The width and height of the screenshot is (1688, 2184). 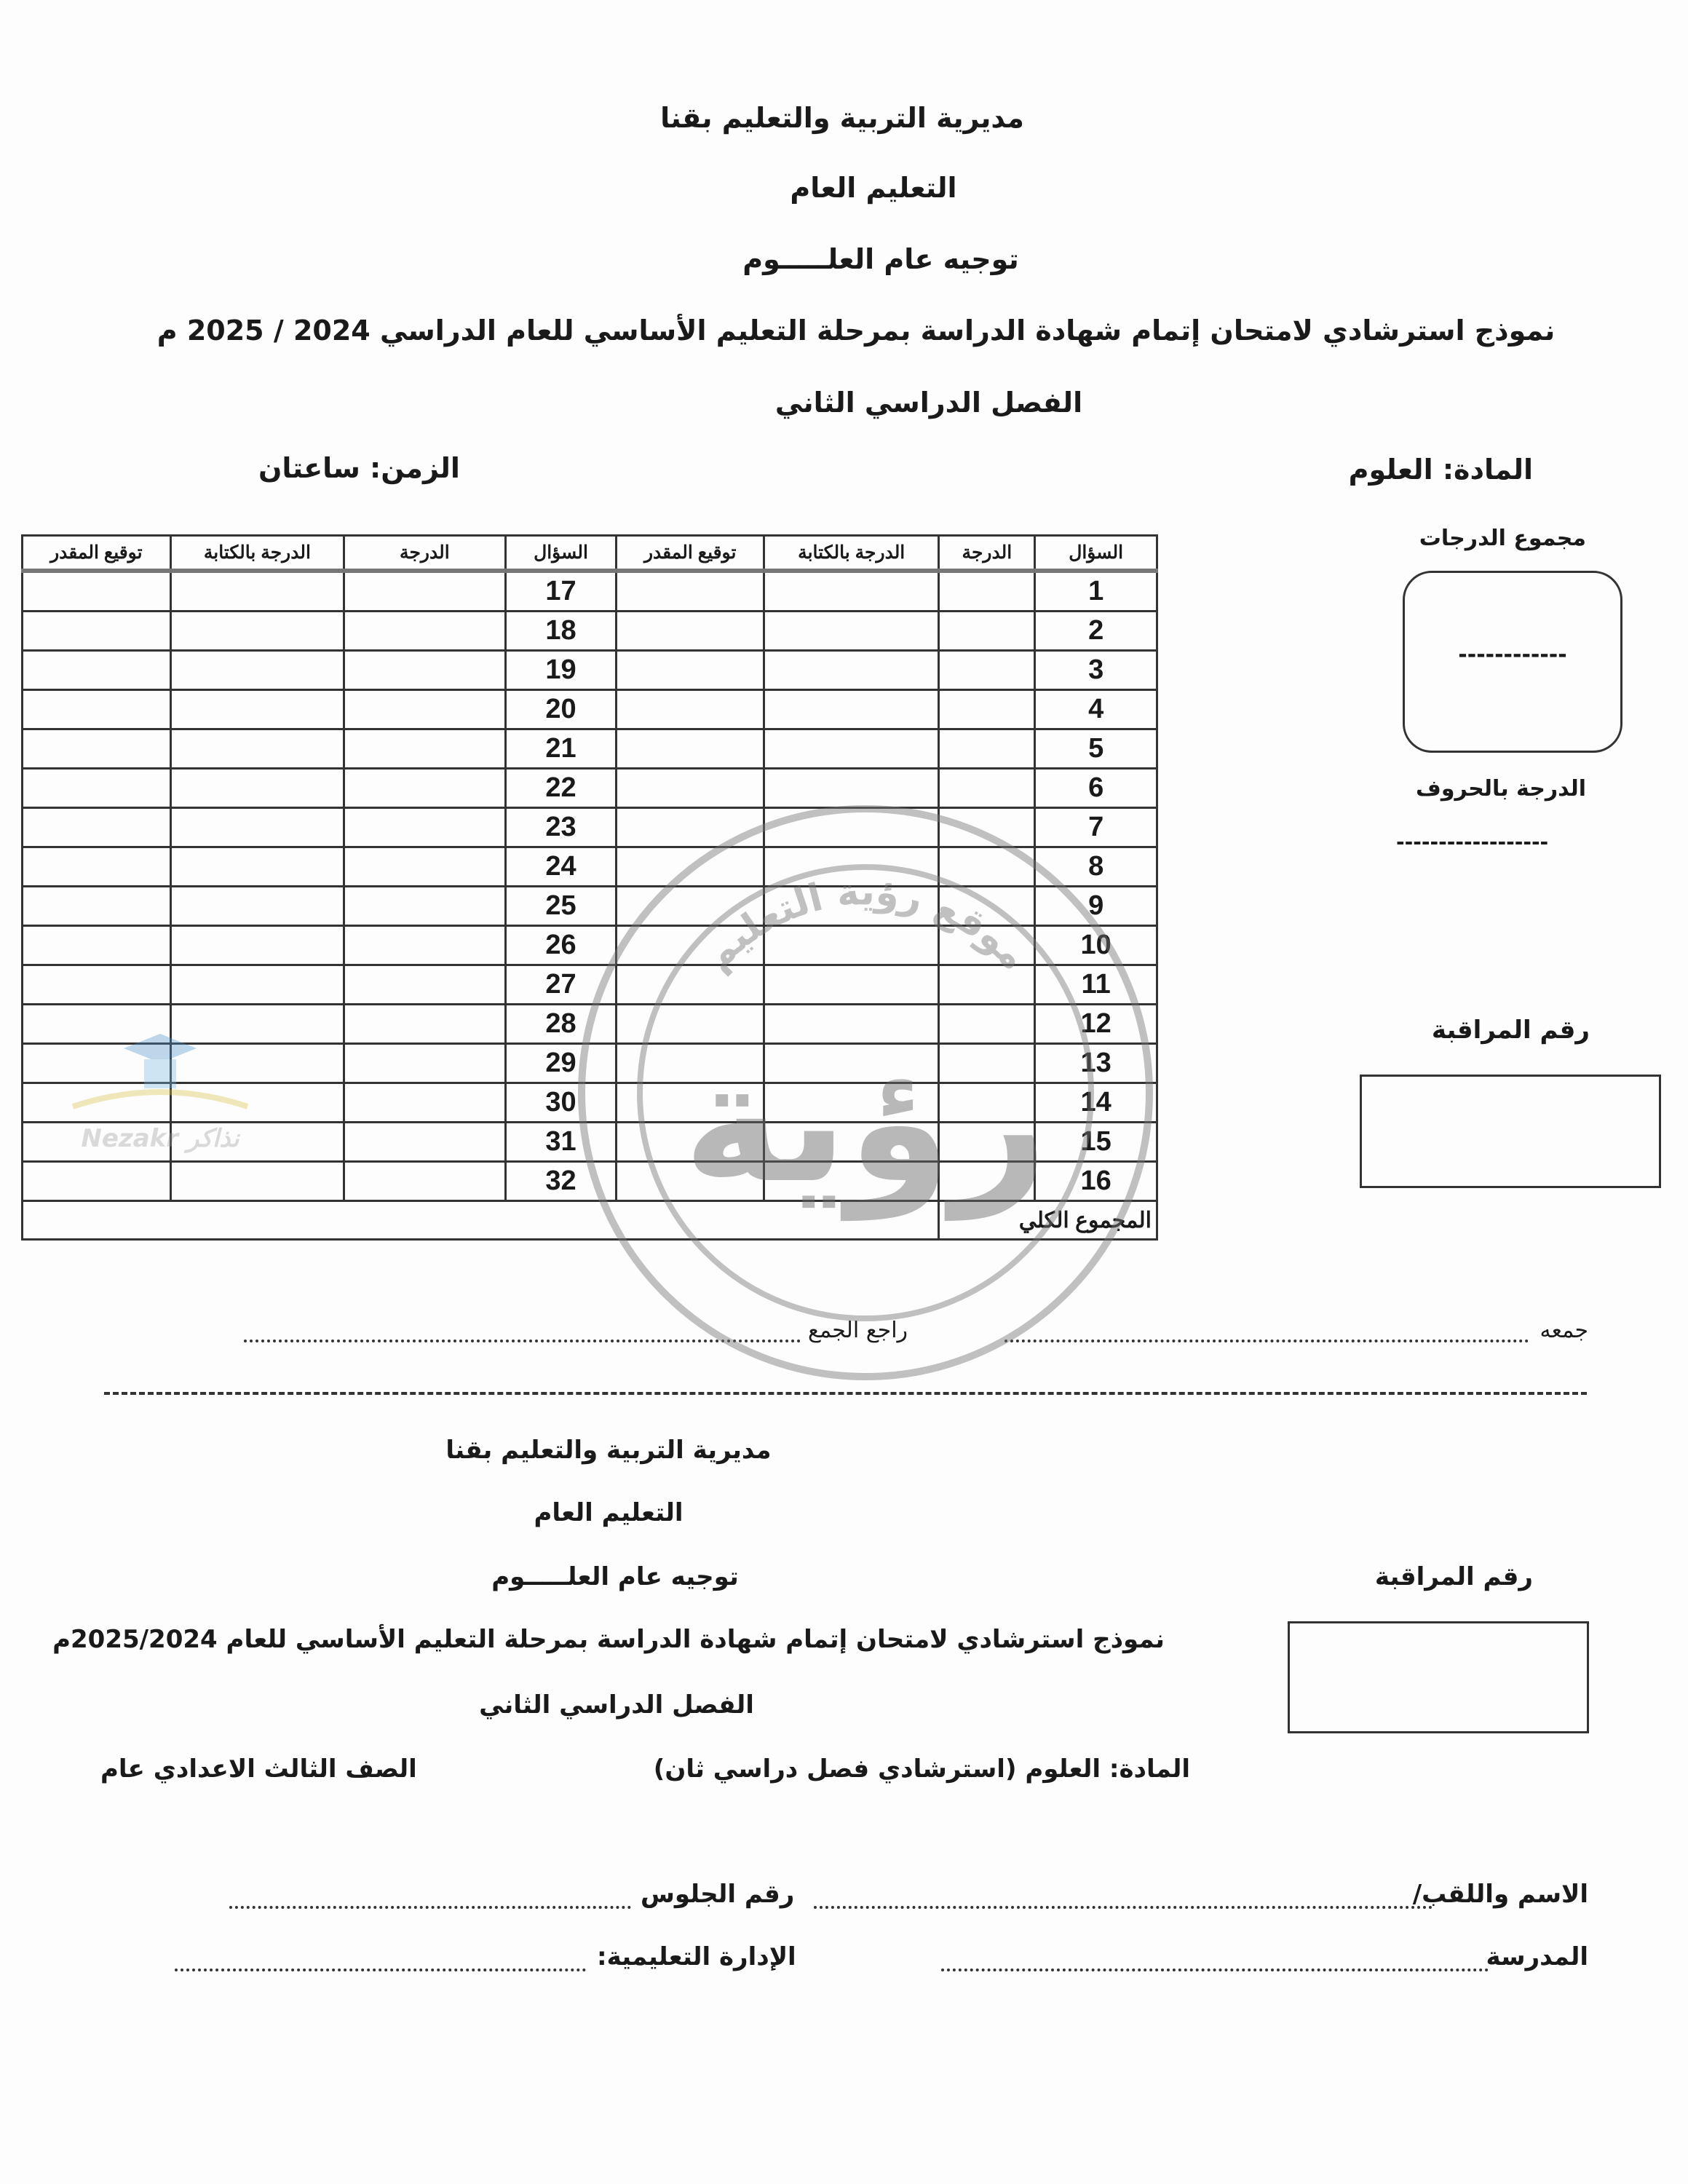 What do you see at coordinates (1123, 1907) in the screenshot?
I see `name-field` at bounding box center [1123, 1907].